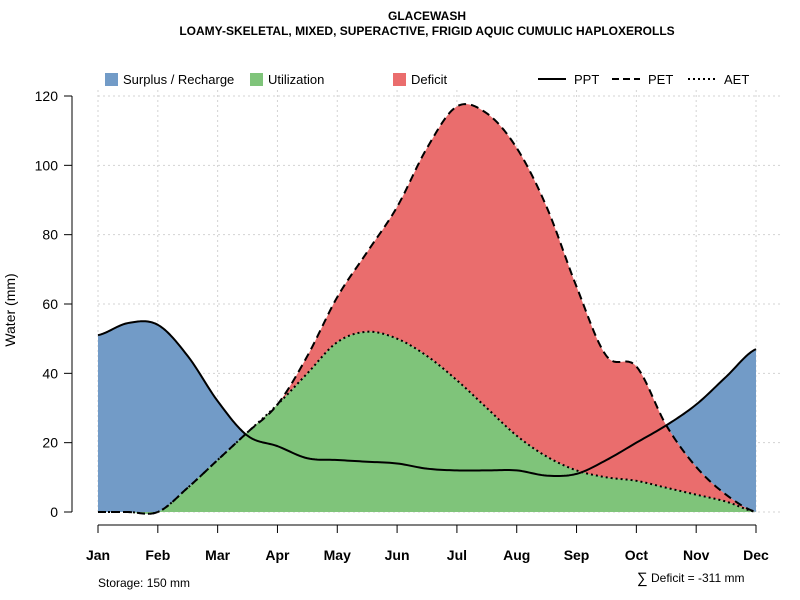 The width and height of the screenshot is (800, 600). Describe the element at coordinates (10, 309) in the screenshot. I see `y-axis-title: Water (mm)` at that location.